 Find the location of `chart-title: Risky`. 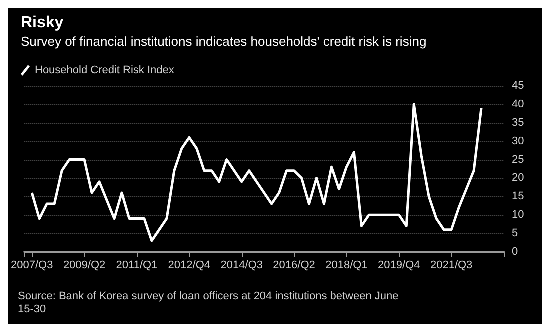

chart-title: Risky is located at coordinates (42, 23).